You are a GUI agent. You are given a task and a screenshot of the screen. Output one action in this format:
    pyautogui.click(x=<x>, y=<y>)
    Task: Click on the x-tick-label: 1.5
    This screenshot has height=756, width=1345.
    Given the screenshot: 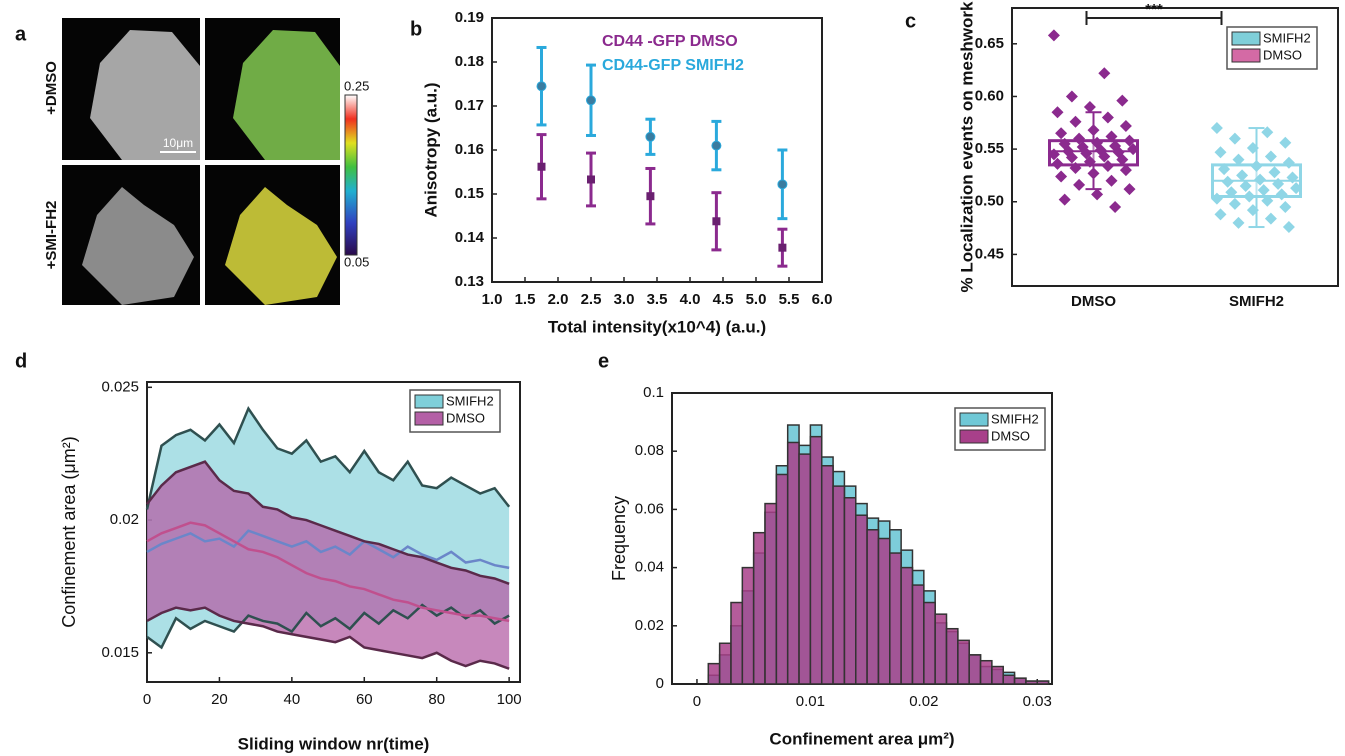 What is the action you would take?
    pyautogui.click(x=525, y=299)
    